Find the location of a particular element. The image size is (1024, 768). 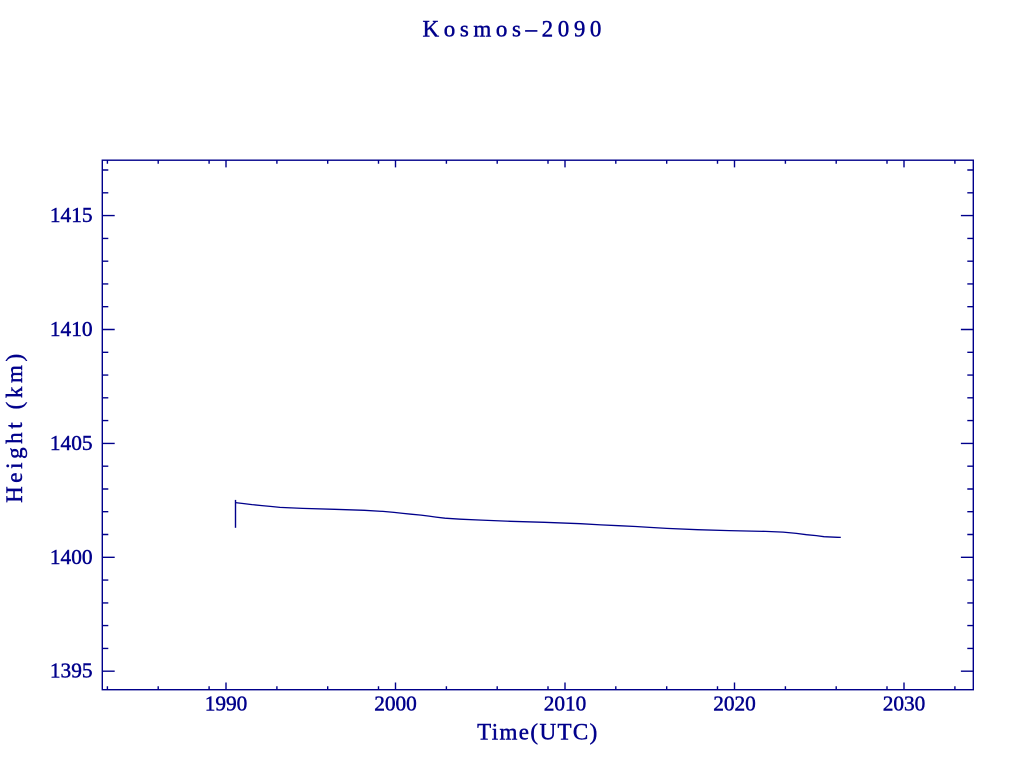

svg-text: Time(UTC) is located at coordinates (538, 732).